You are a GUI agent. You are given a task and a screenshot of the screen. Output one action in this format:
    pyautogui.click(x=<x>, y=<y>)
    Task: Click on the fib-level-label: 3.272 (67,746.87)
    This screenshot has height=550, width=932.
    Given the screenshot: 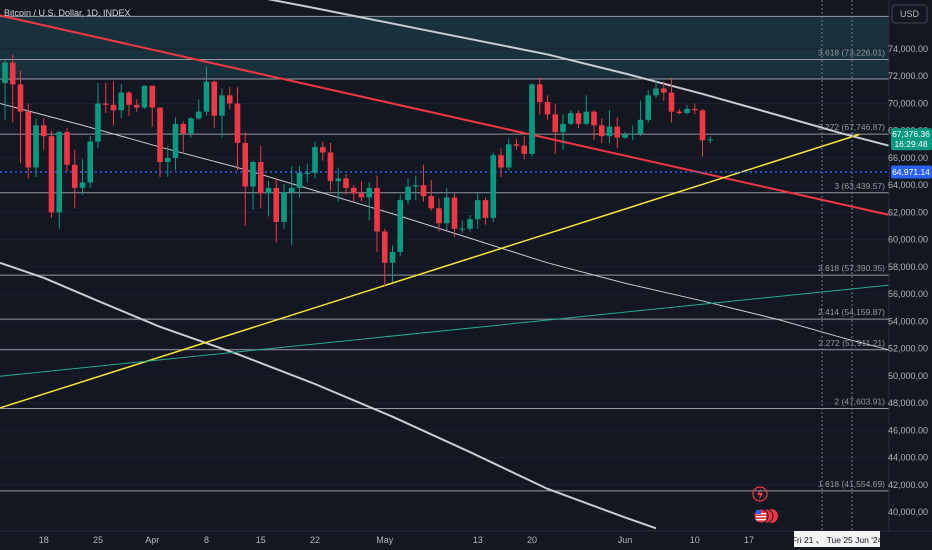 What is the action you would take?
    pyautogui.click(x=851, y=127)
    